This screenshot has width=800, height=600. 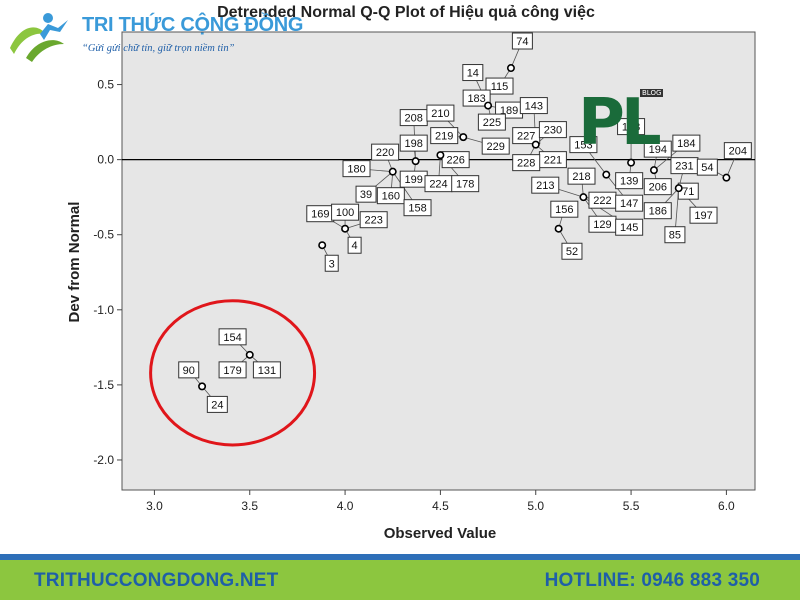 I want to click on case-label: 210, so click(x=440, y=114).